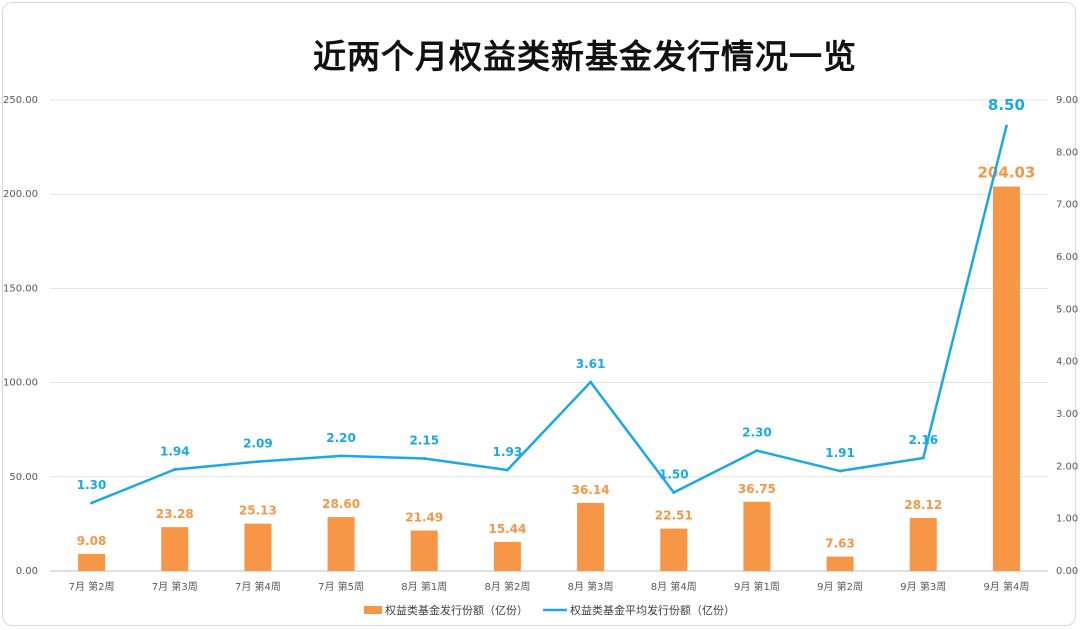 The width and height of the screenshot is (1080, 630). What do you see at coordinates (757, 586) in the screenshot?
I see `x-tick-label: 9月 第1周` at bounding box center [757, 586].